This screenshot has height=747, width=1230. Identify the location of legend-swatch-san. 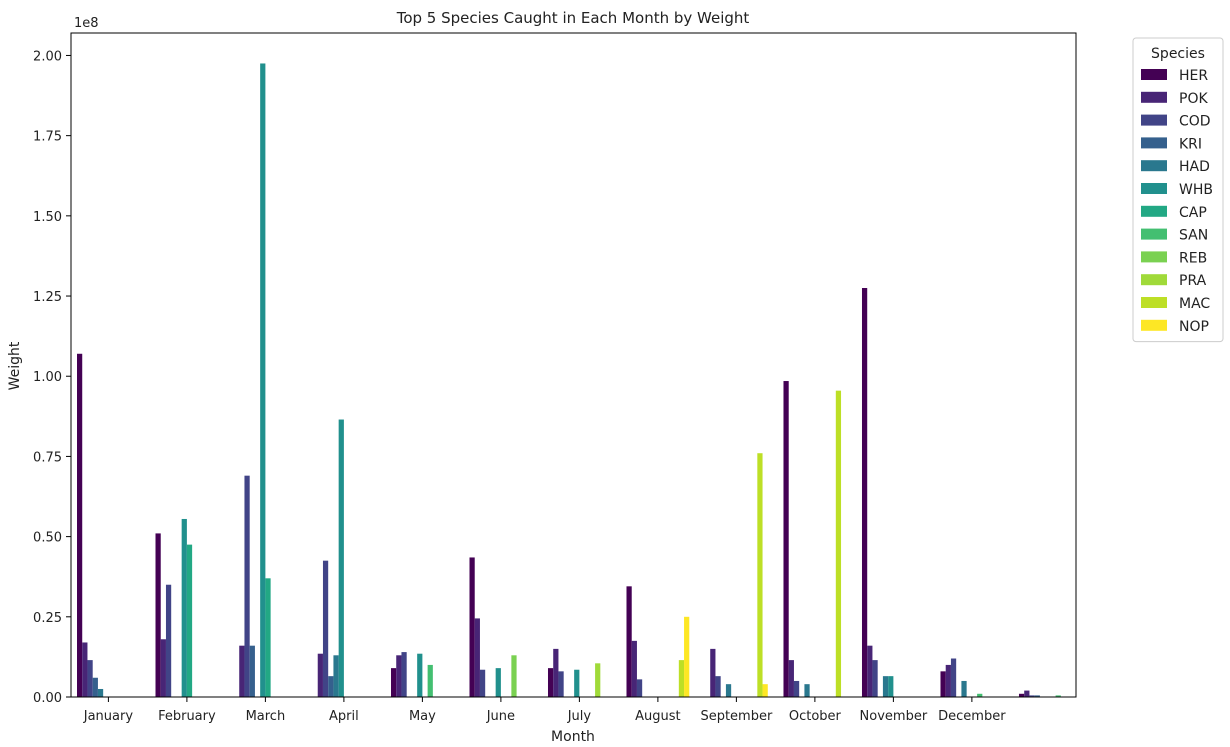
(1154, 234).